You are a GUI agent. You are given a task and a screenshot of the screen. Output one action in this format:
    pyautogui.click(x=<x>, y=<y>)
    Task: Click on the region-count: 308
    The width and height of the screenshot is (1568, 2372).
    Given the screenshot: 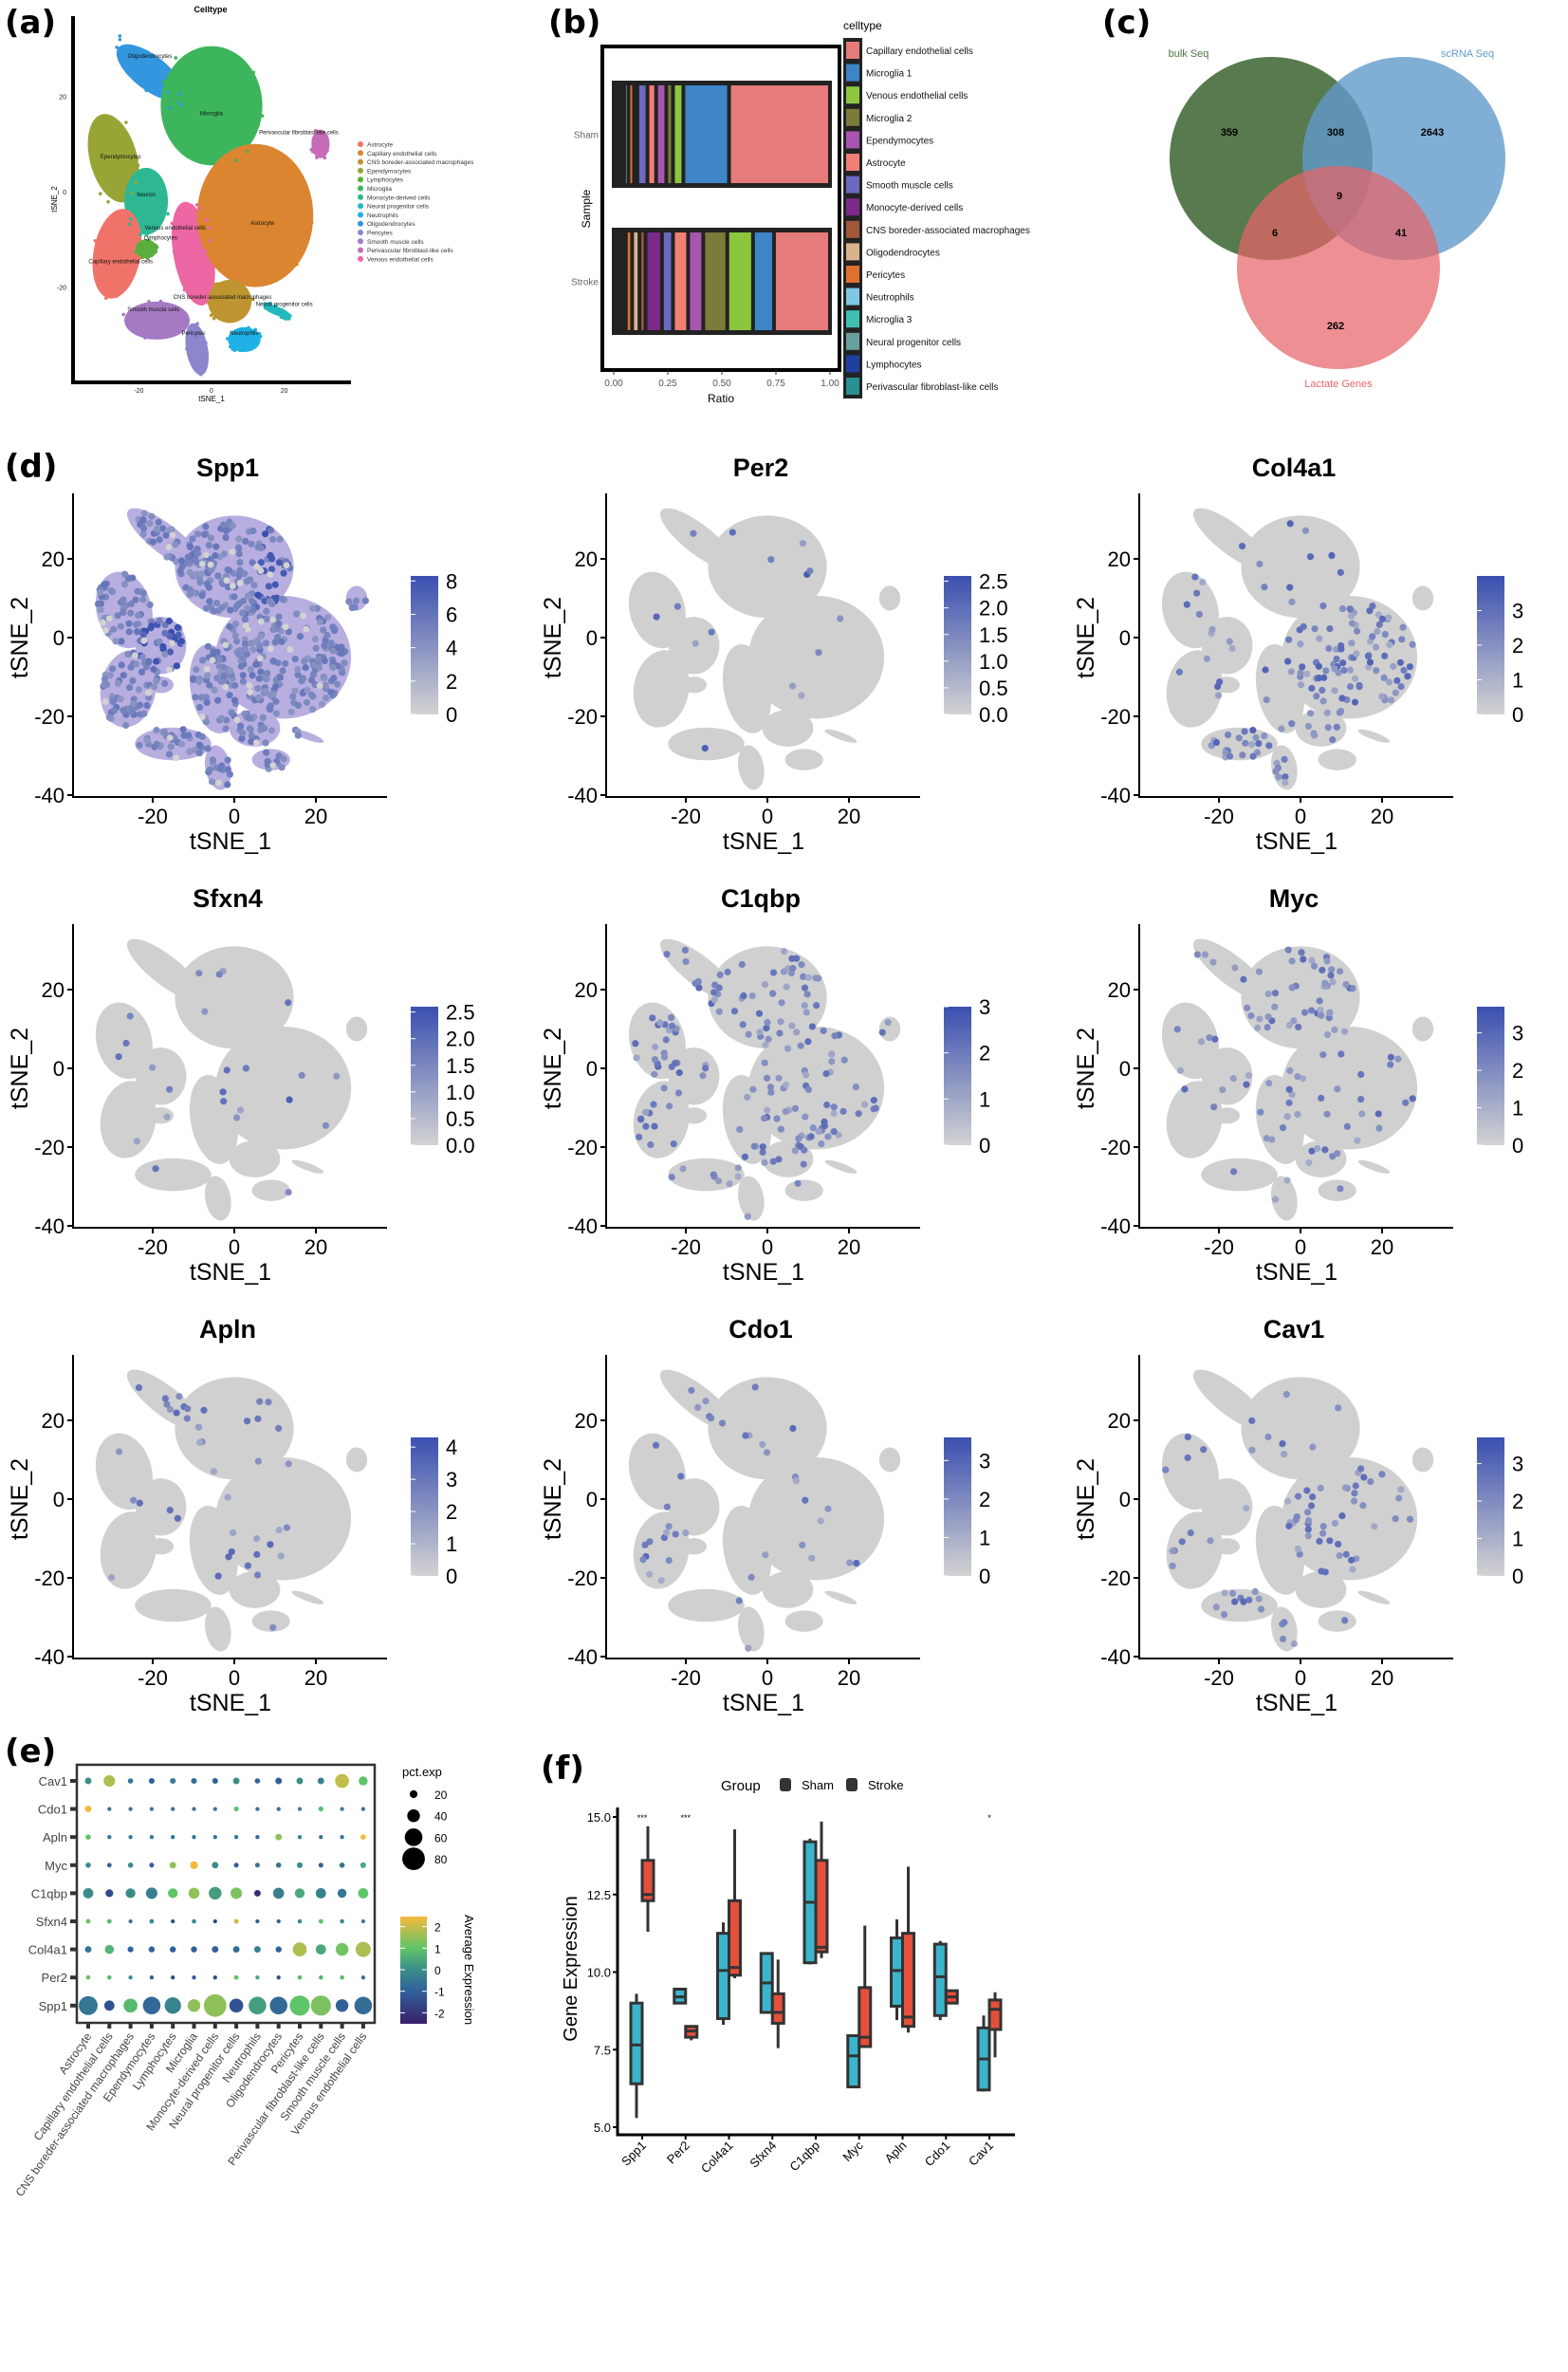 What is the action you would take?
    pyautogui.click(x=1336, y=133)
    